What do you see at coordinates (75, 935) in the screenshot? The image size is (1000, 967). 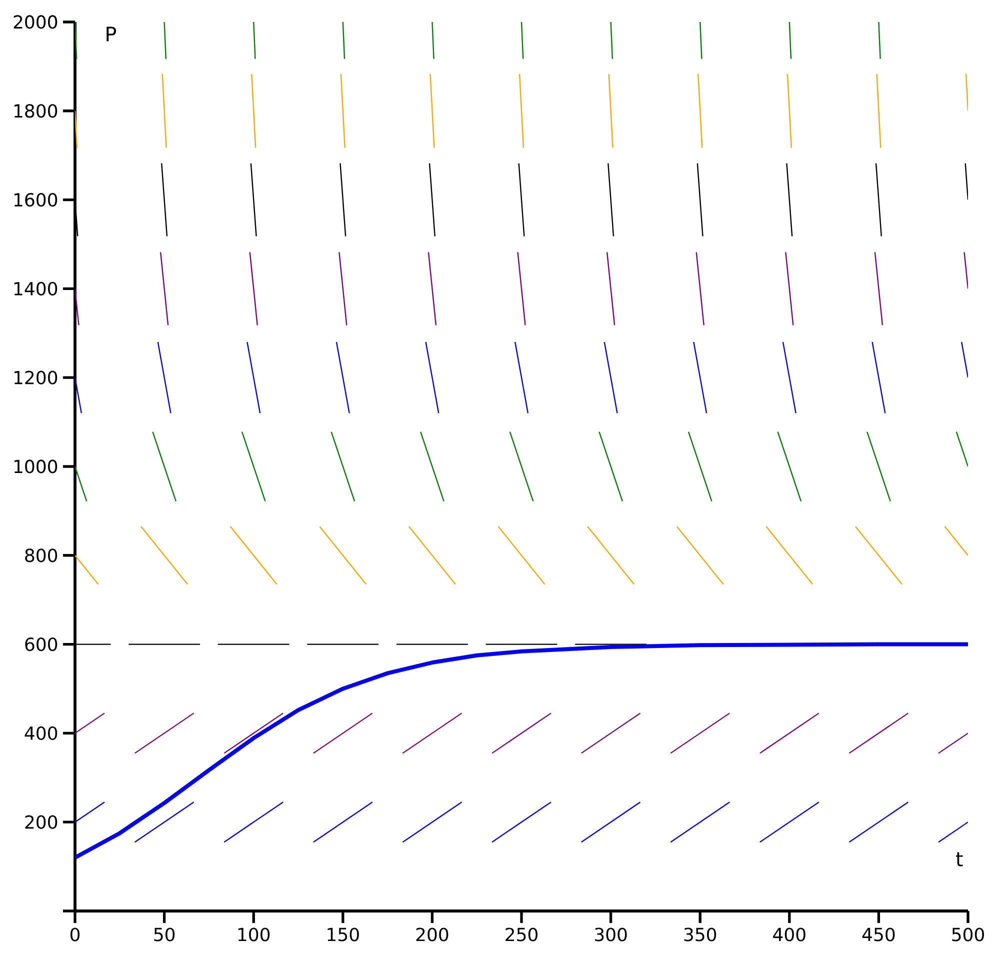 I see `x-tick-label: 0` at bounding box center [75, 935].